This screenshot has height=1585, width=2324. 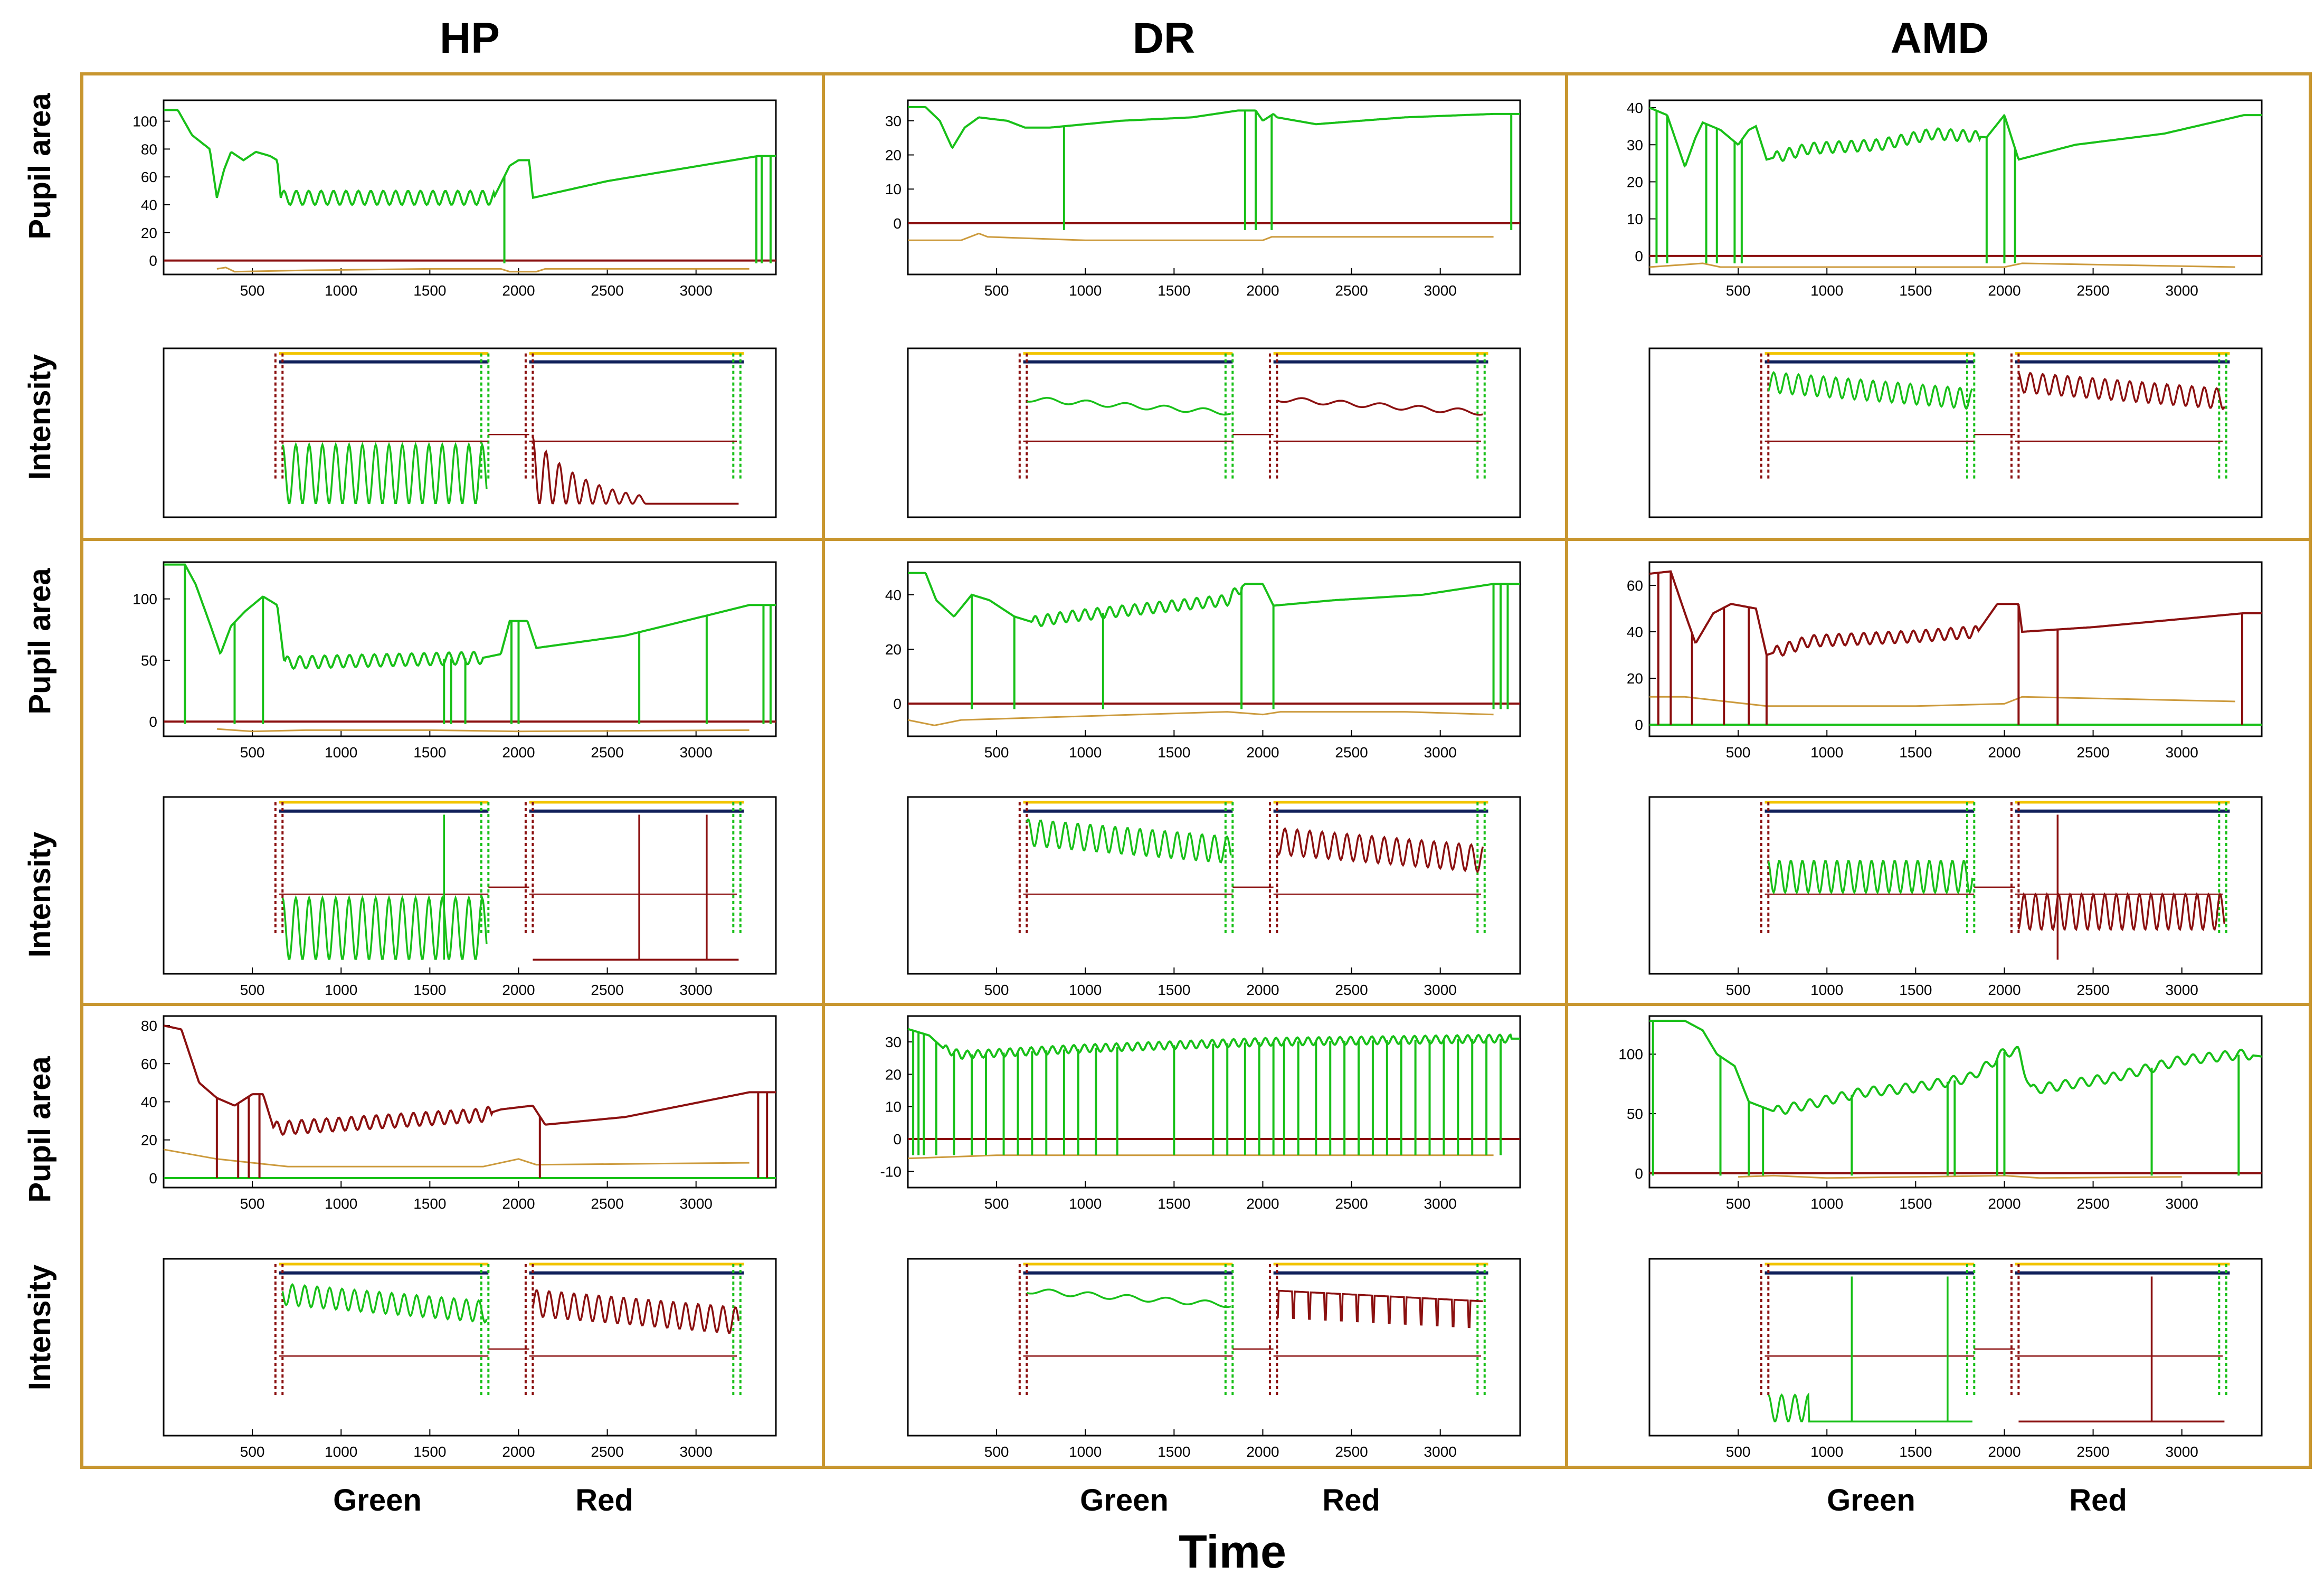 I want to click on row-label-intensity-1: Intensity, so click(x=40, y=417).